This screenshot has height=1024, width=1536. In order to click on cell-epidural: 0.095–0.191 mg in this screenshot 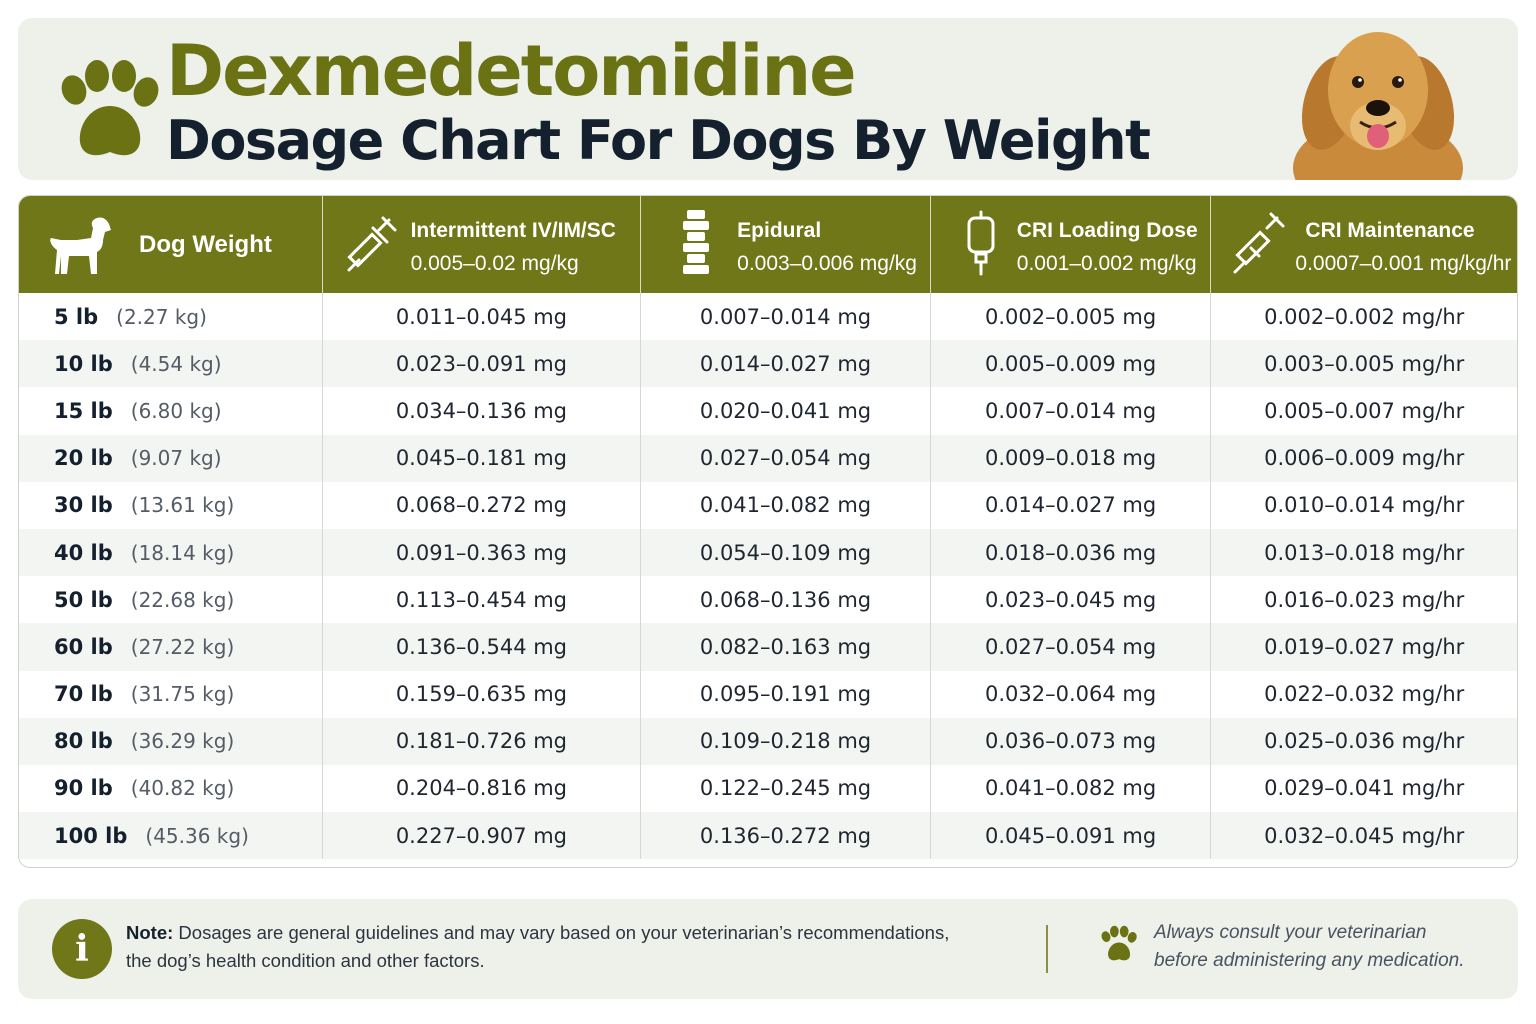, I will do `click(786, 694)`.